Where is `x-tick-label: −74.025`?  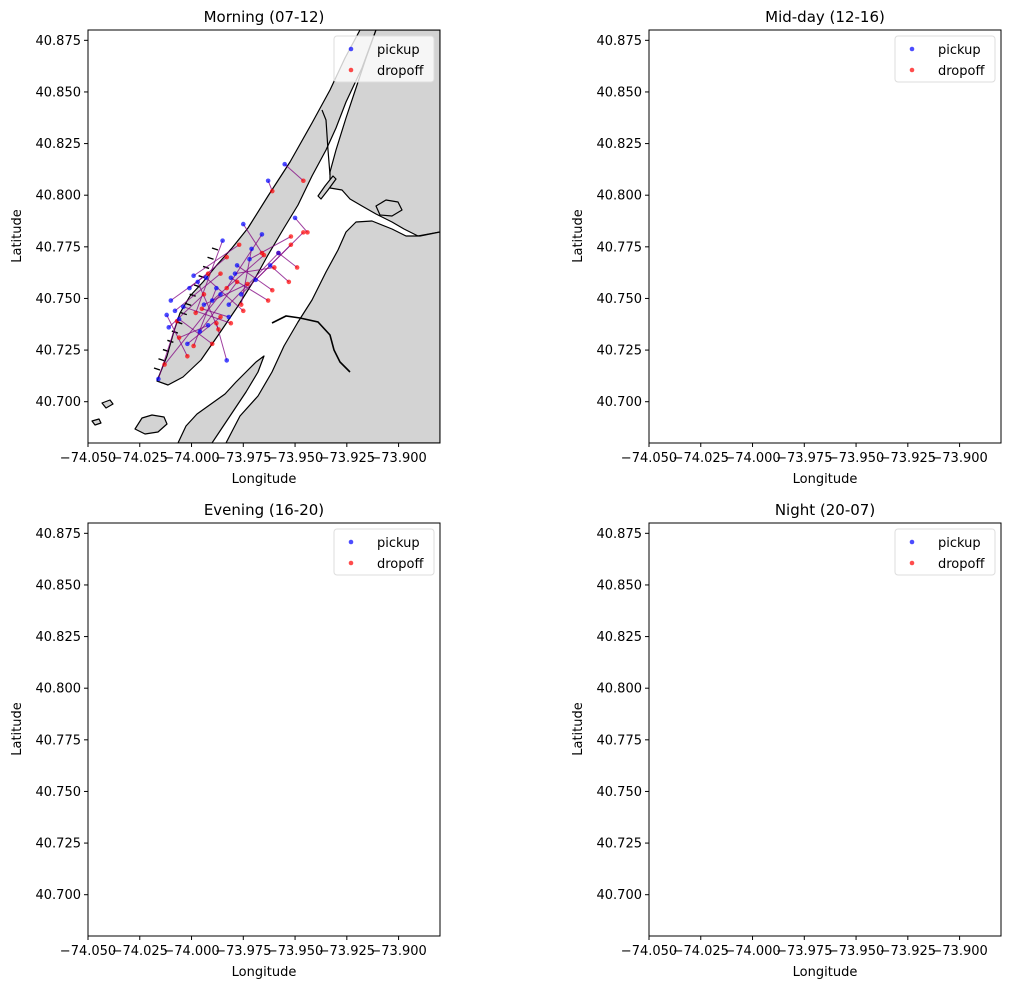 x-tick-label: −74.025 is located at coordinates (701, 458).